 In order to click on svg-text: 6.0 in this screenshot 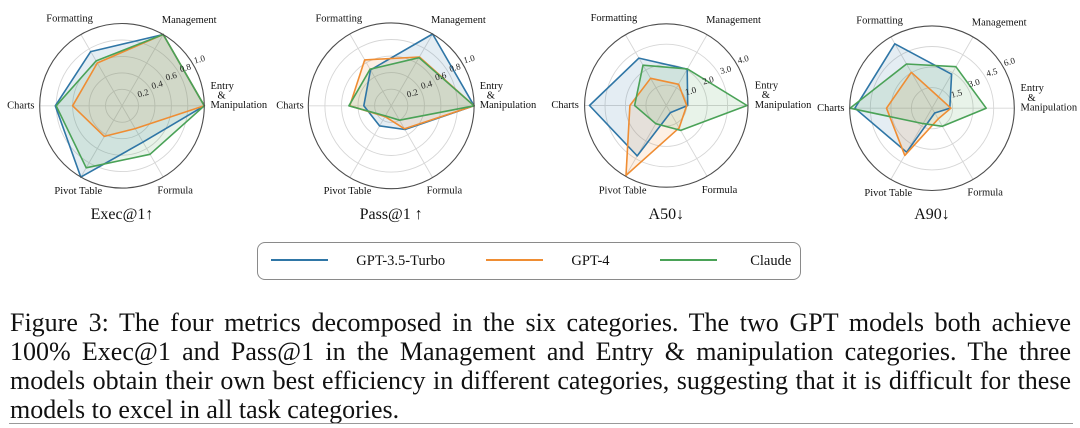, I will do `click(1010, 61)`.